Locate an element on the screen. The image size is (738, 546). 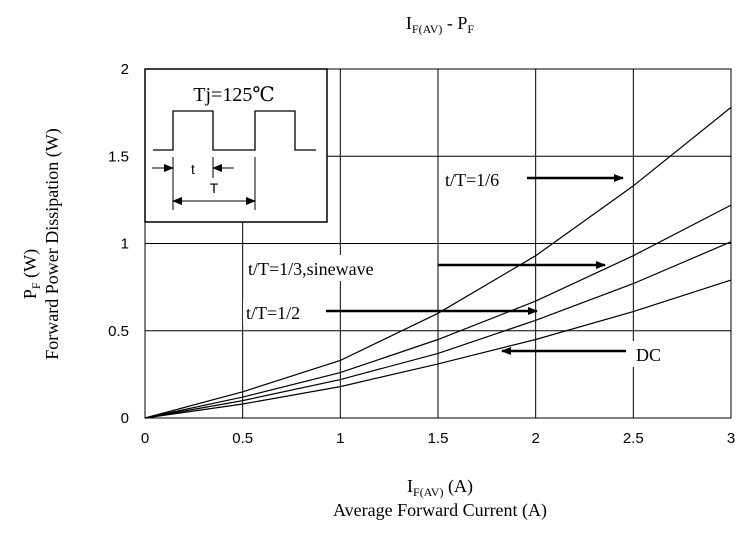
inset-t-label: t is located at coordinates (193, 169).